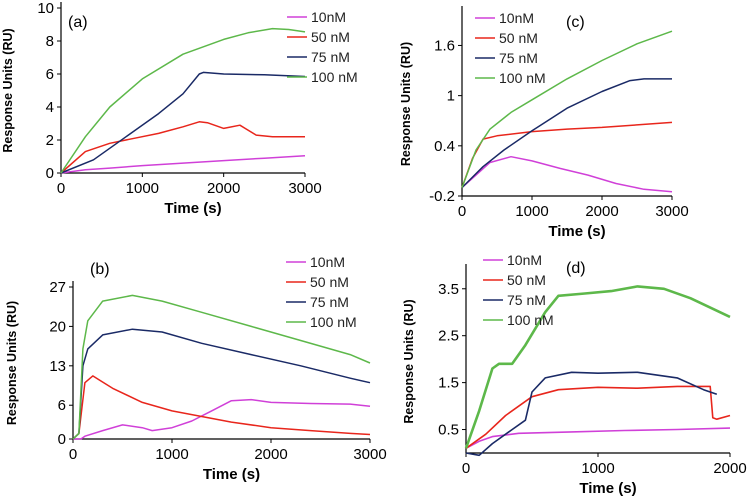  I want to click on y-tick-label: 13, so click(57, 366).